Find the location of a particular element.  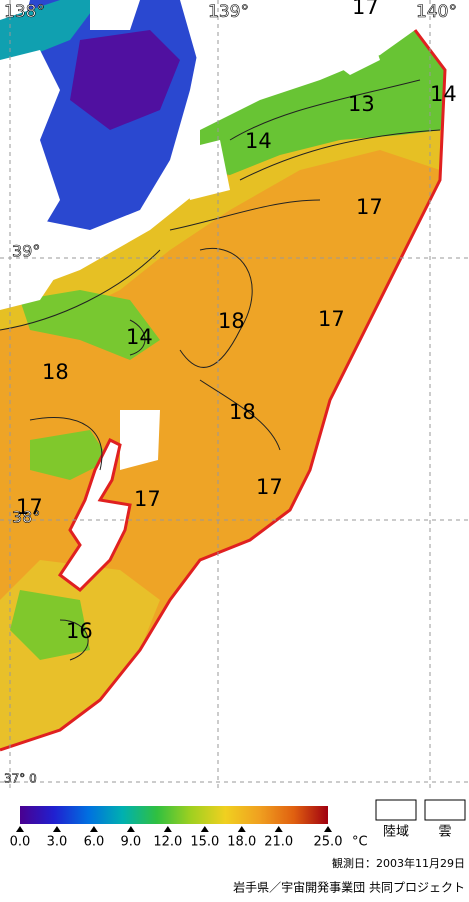

sea-green-south is located at coordinates (60, 545).